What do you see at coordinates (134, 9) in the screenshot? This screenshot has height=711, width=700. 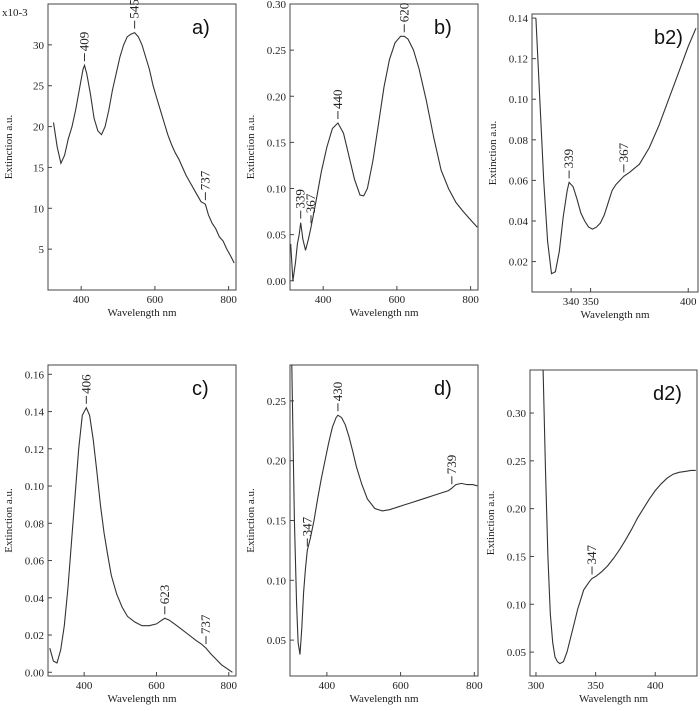 I see `peak-label: 545` at bounding box center [134, 9].